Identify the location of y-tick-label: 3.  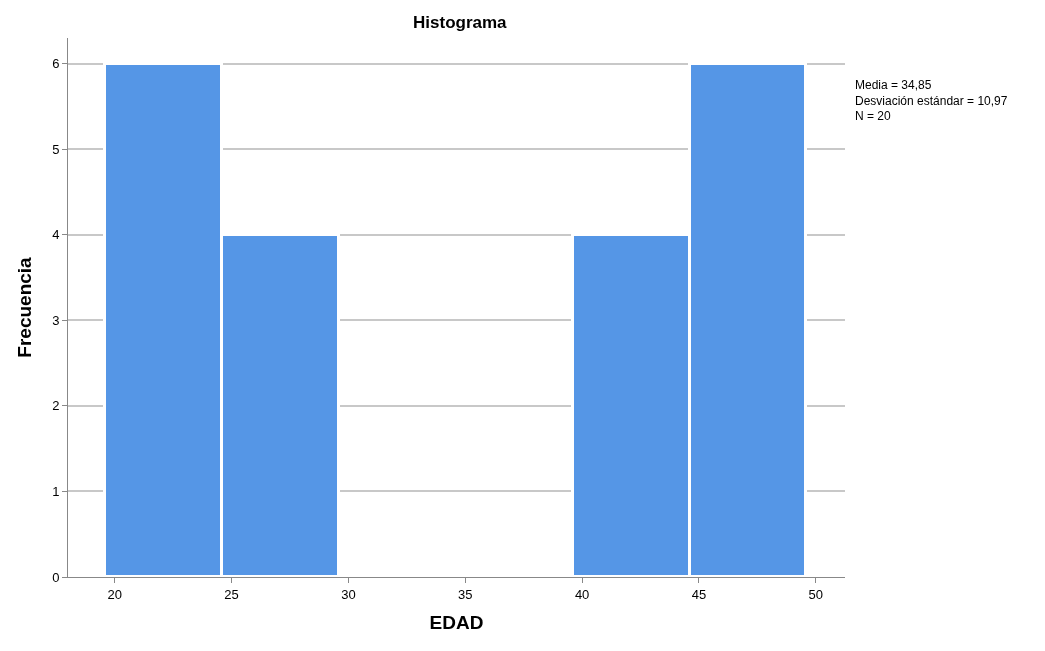
(56, 320).